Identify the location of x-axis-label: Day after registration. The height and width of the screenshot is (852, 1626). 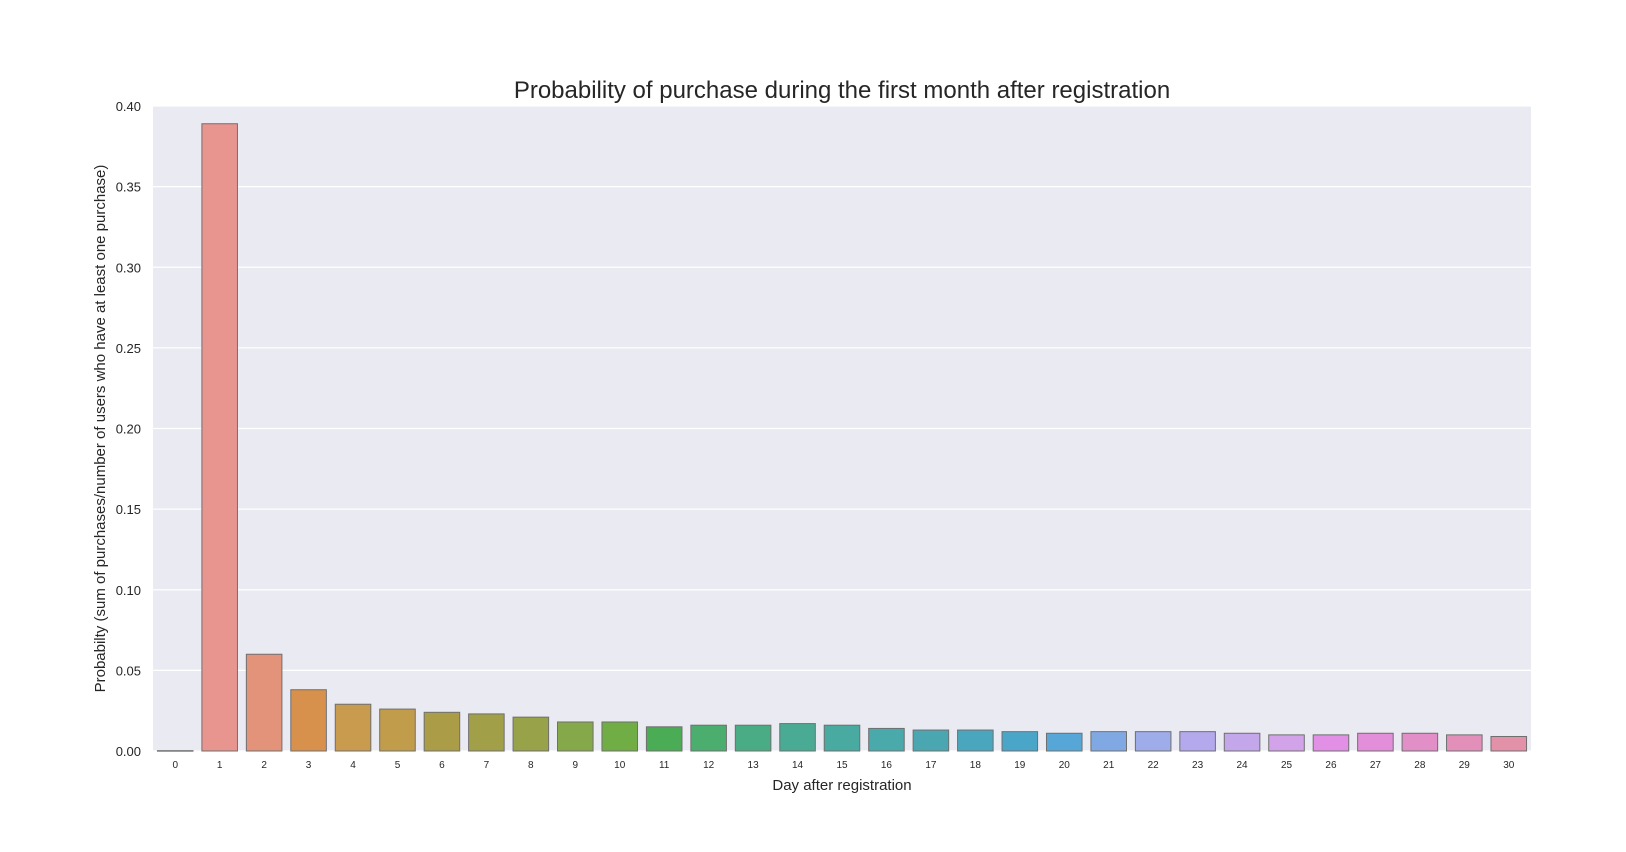
(841, 785).